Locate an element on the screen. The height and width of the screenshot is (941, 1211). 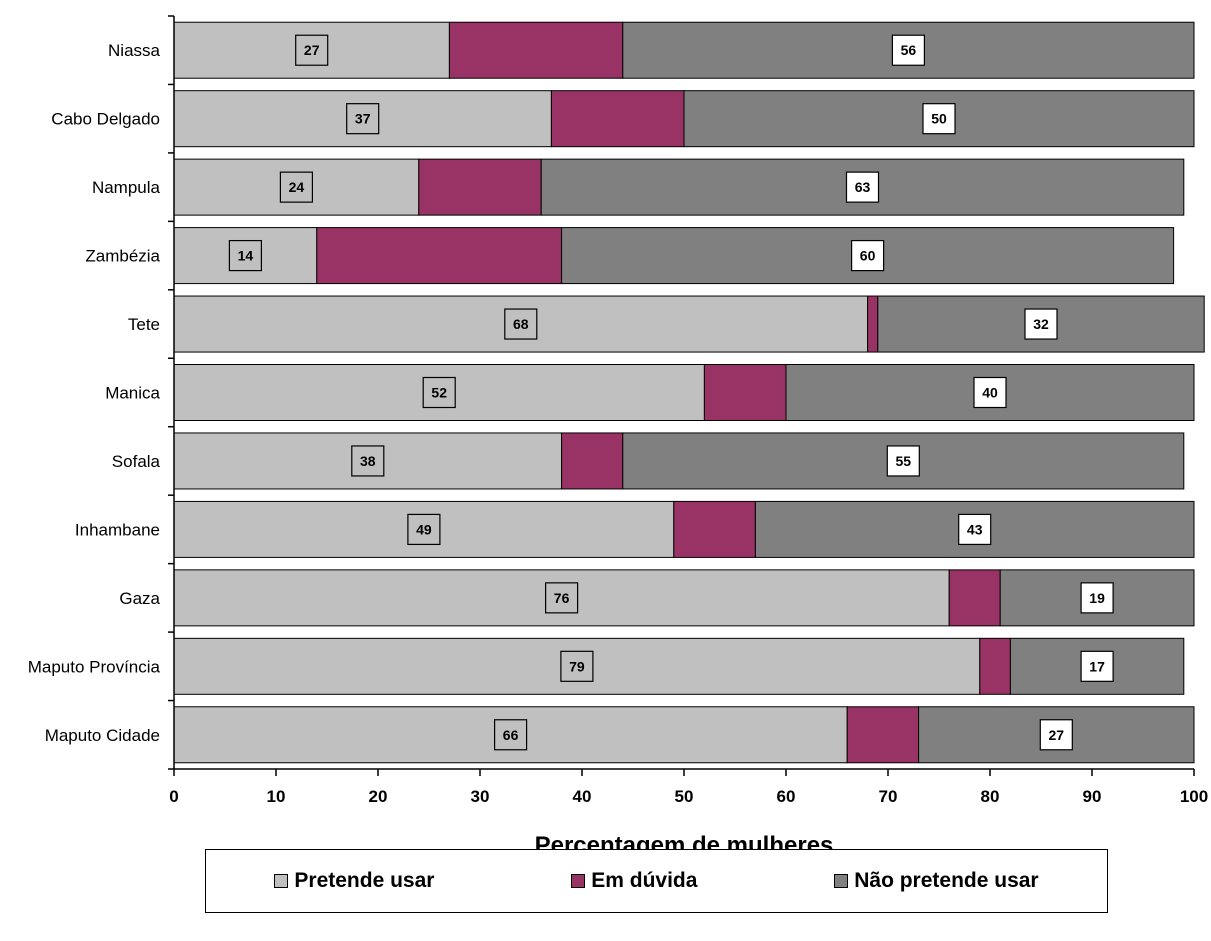
category-label-sofala: Sofala is located at coordinates (136, 461).